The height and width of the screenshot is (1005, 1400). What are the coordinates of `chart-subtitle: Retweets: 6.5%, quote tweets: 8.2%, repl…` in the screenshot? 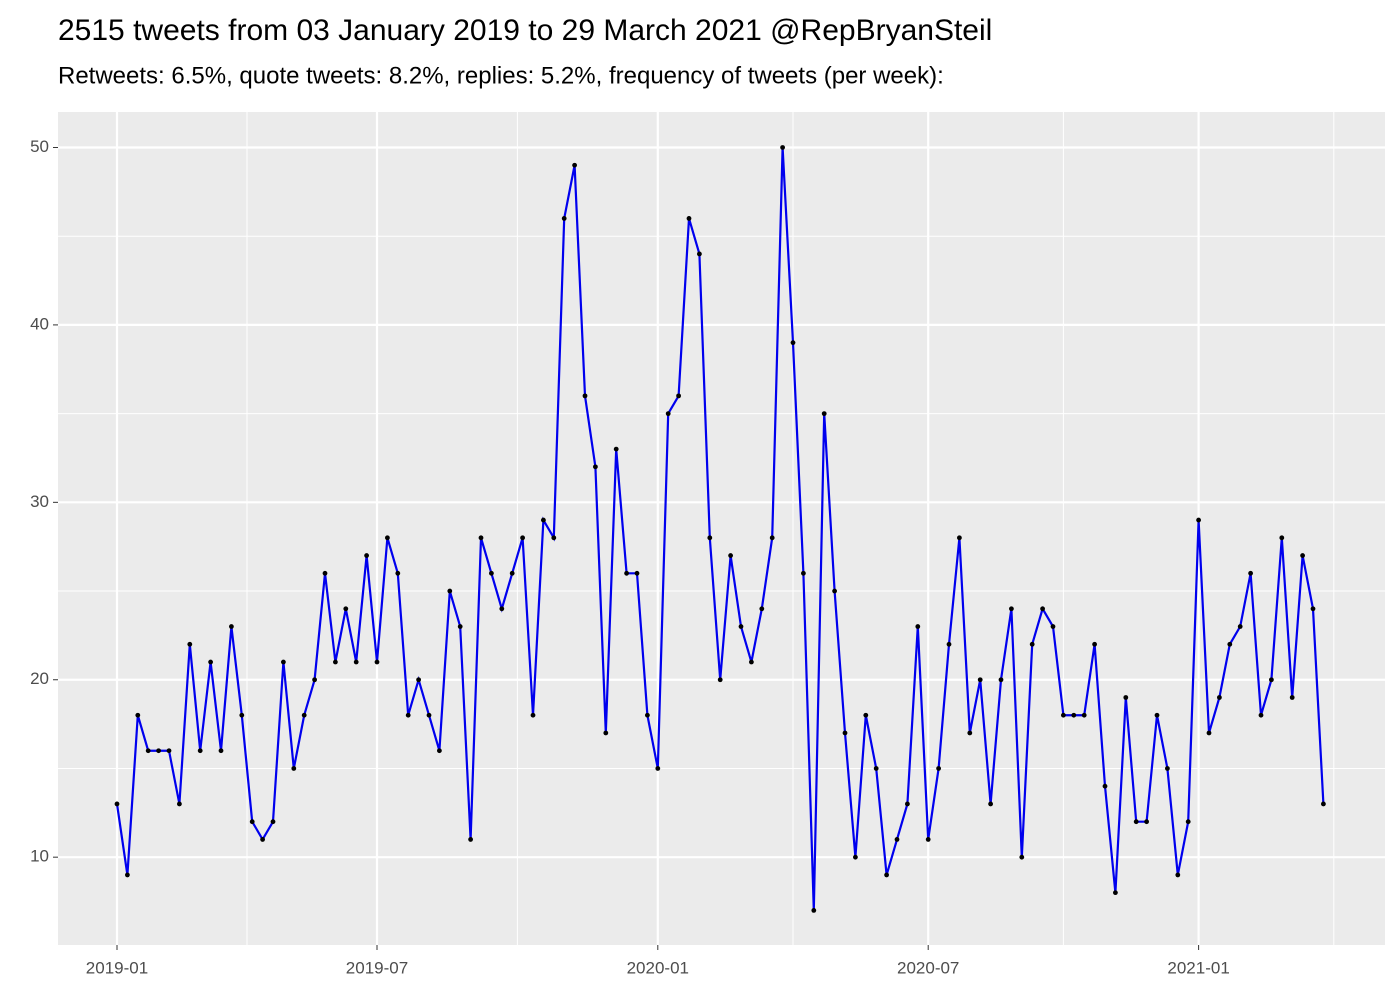 It's located at (501, 75).